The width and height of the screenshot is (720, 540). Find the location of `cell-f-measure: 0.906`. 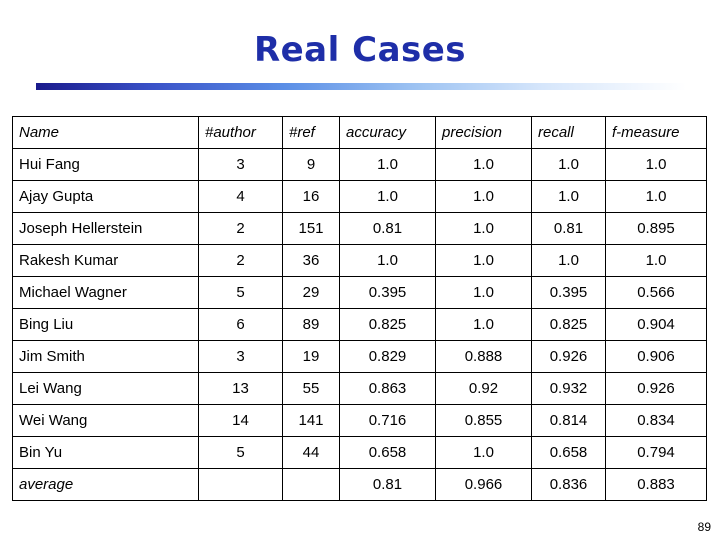

cell-f-measure: 0.906 is located at coordinates (656, 356).